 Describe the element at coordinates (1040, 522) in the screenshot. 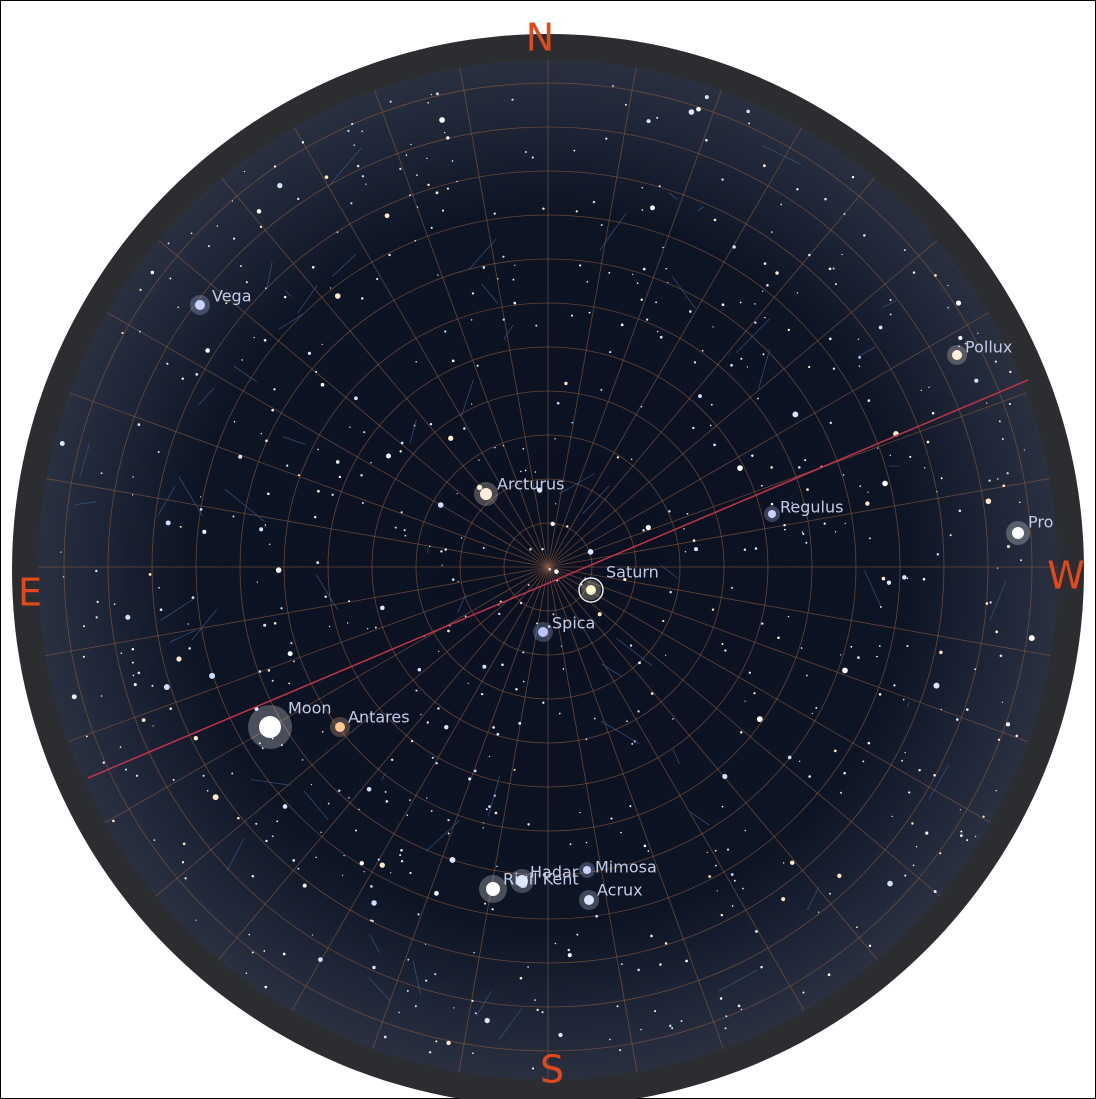

I see `object-label: Pro` at that location.